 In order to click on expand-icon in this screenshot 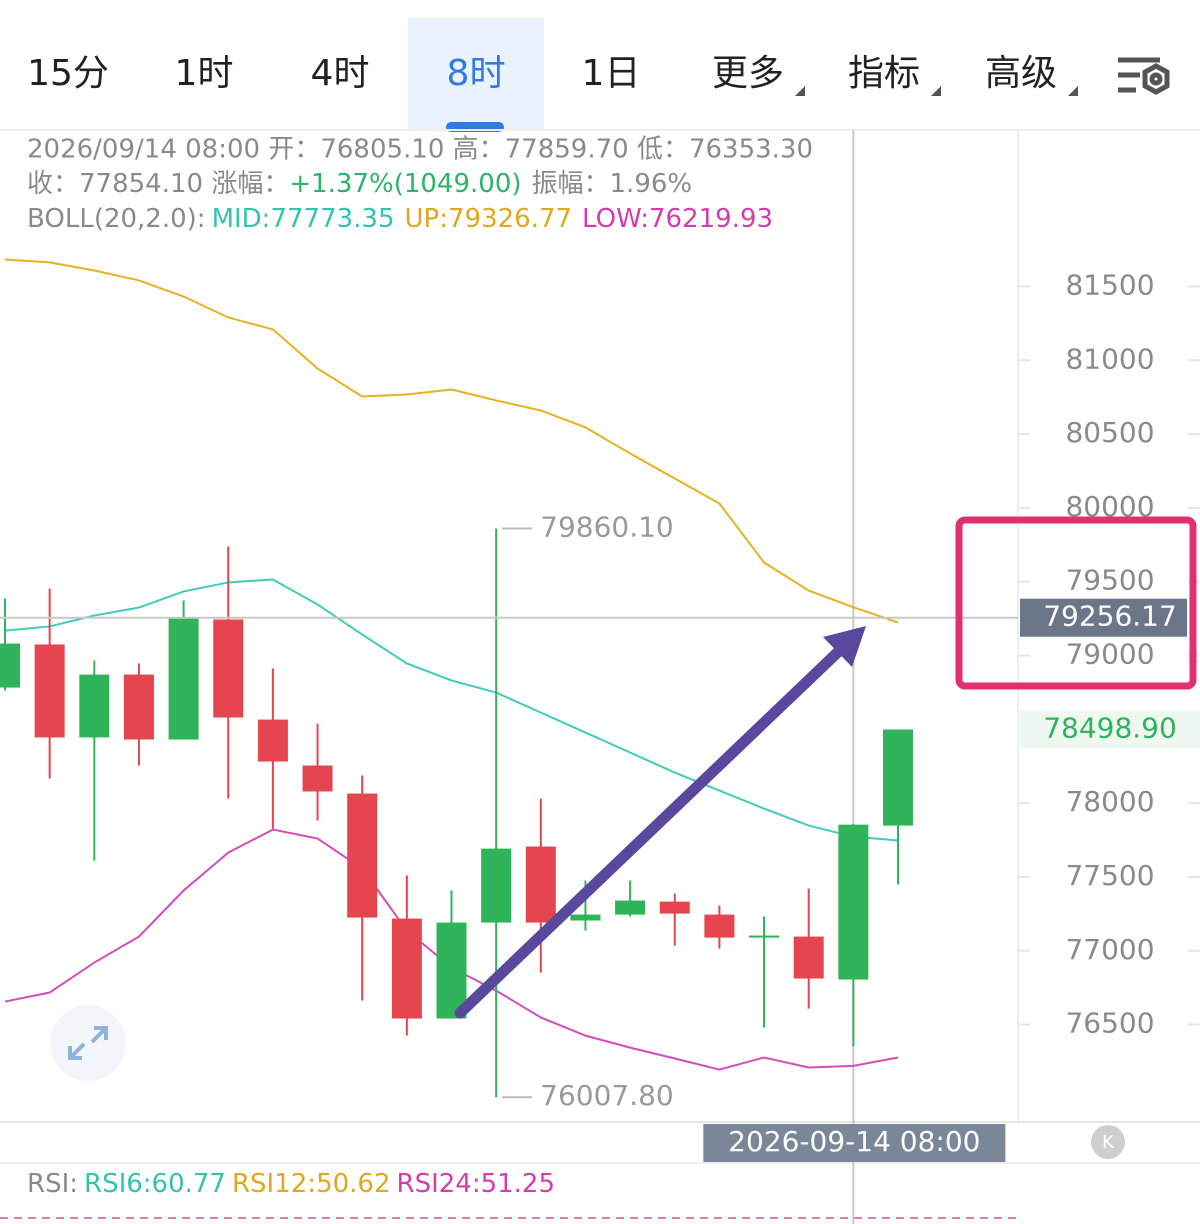, I will do `click(88, 1043)`.